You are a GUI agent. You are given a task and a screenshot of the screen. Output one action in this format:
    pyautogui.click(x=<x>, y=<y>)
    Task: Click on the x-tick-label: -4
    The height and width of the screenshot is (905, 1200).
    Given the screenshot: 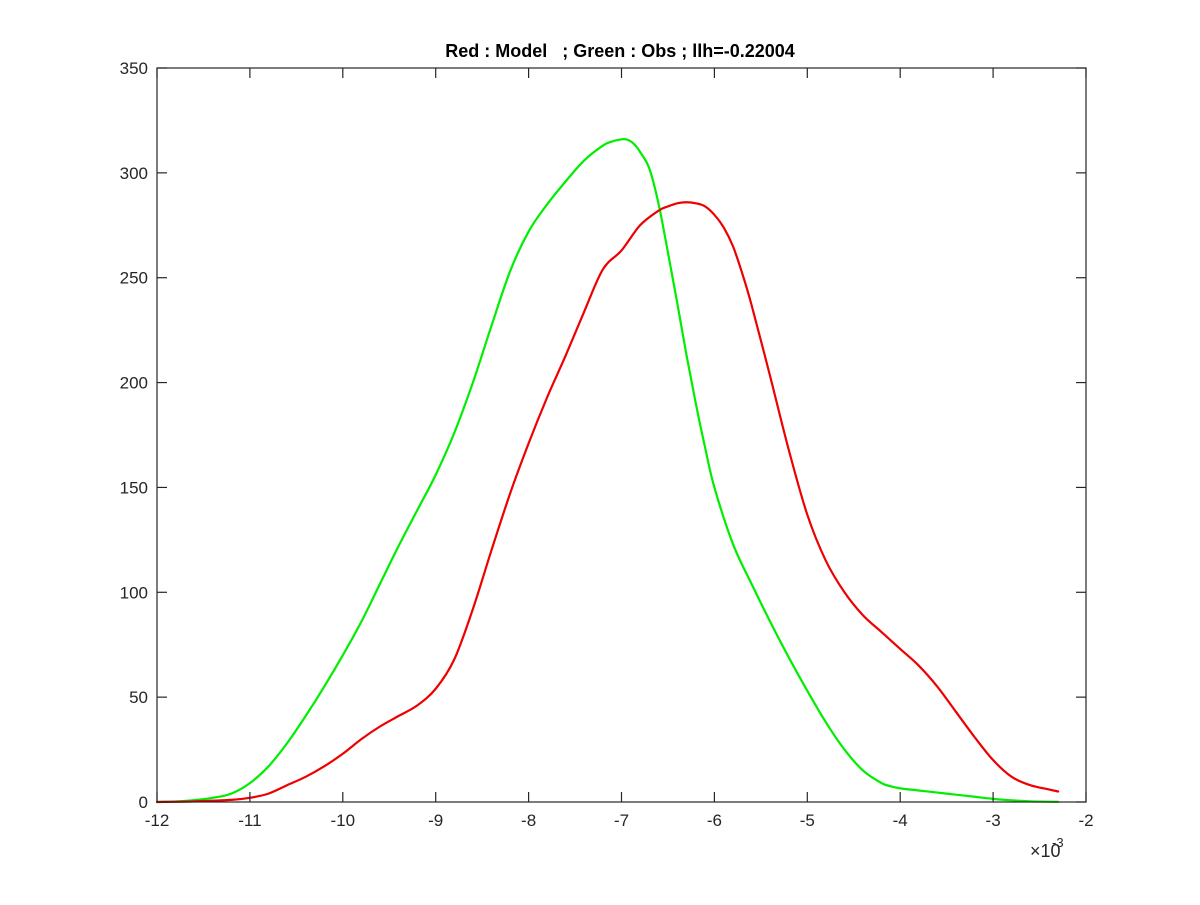 What is the action you would take?
    pyautogui.click(x=900, y=820)
    